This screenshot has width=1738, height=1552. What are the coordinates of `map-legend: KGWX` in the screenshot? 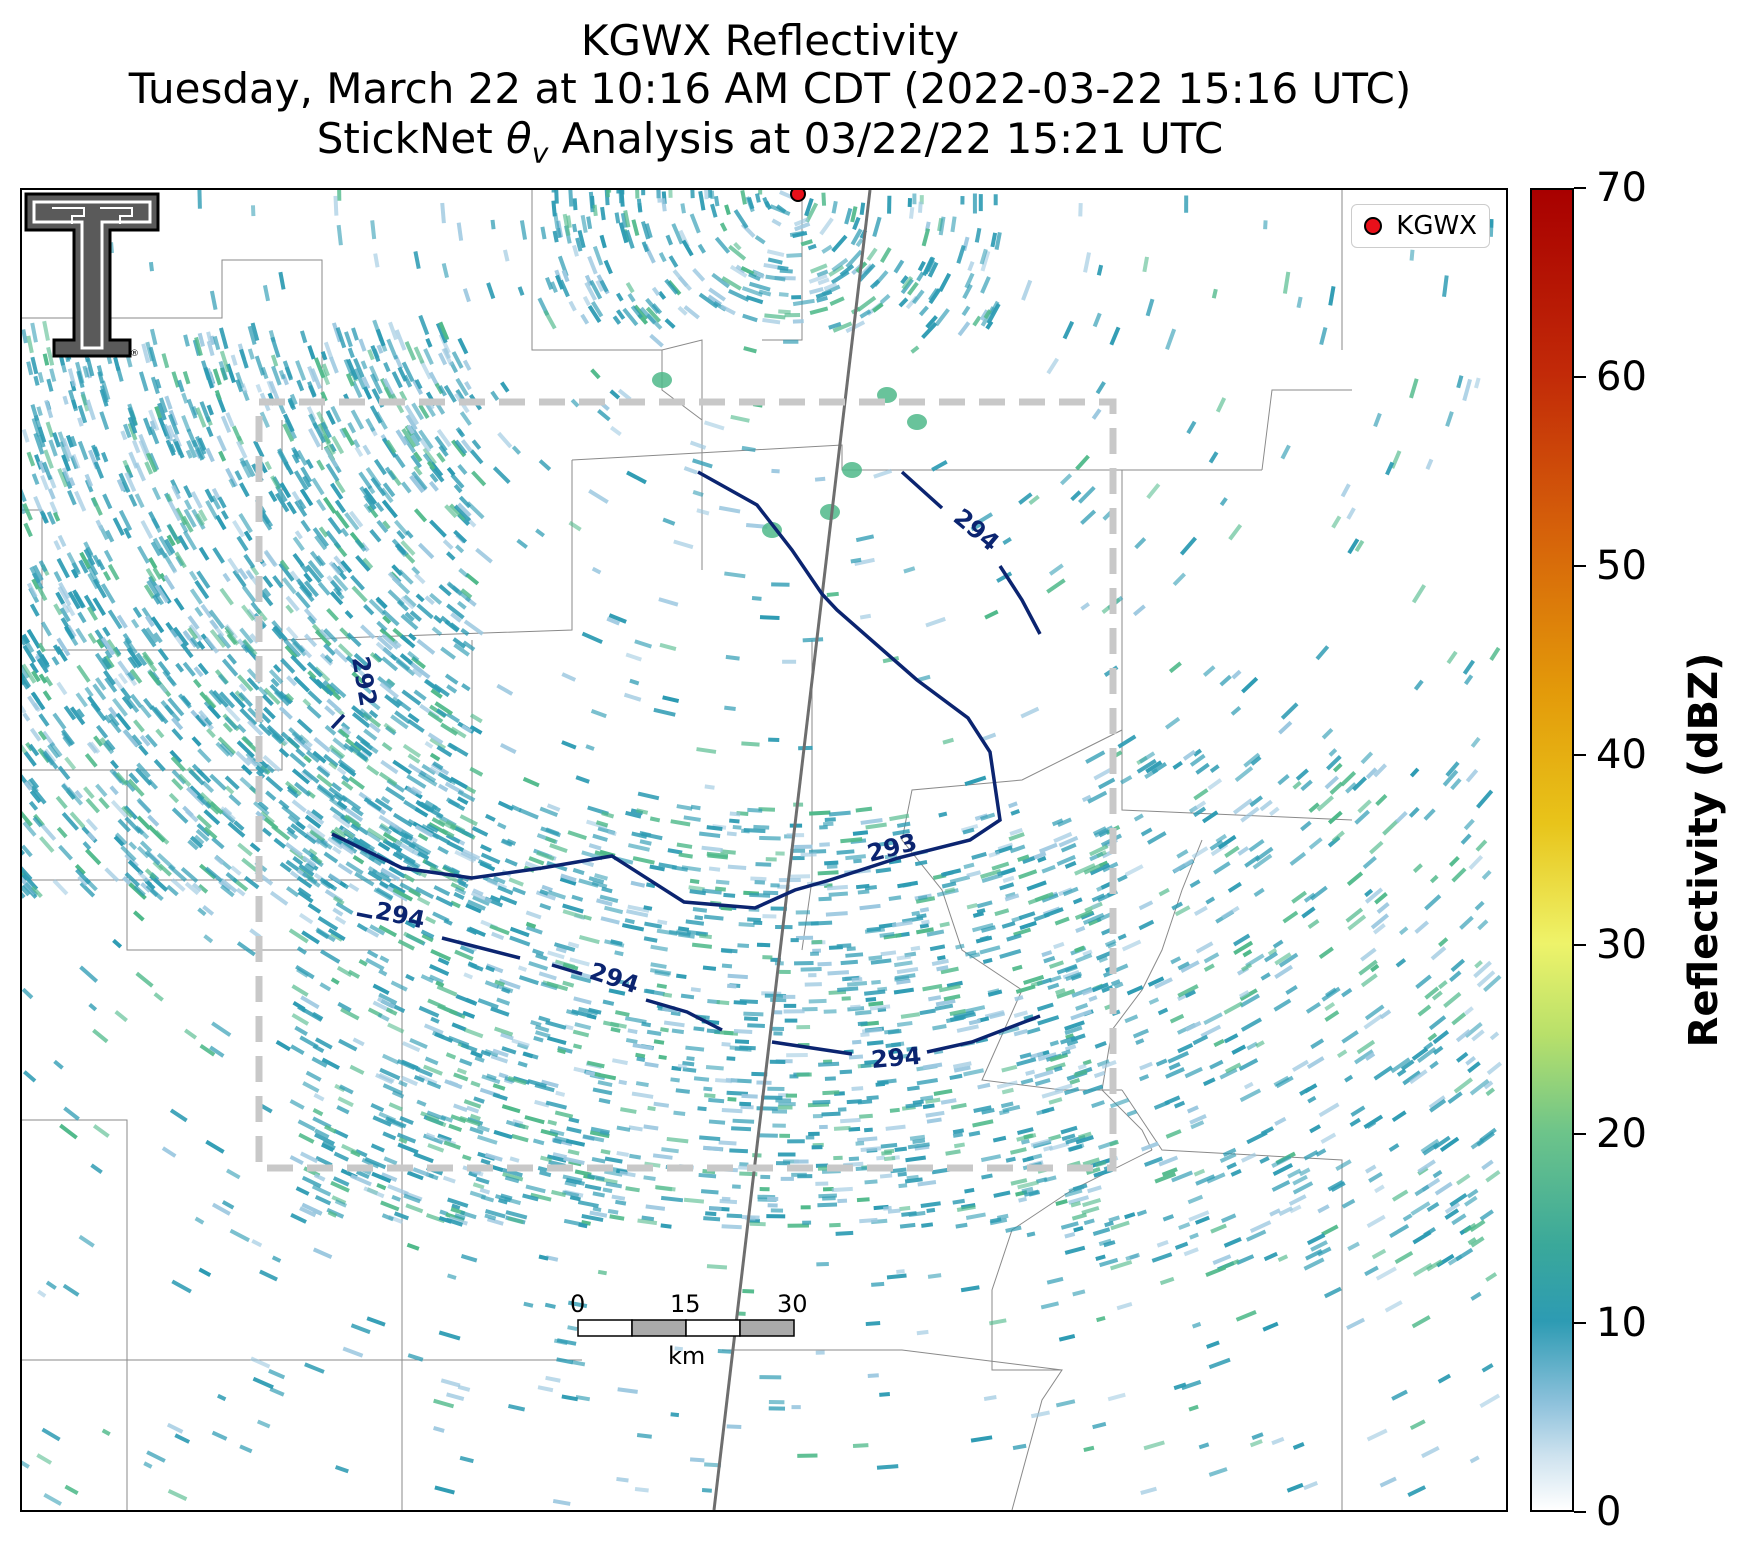 It's located at (1420, 226).